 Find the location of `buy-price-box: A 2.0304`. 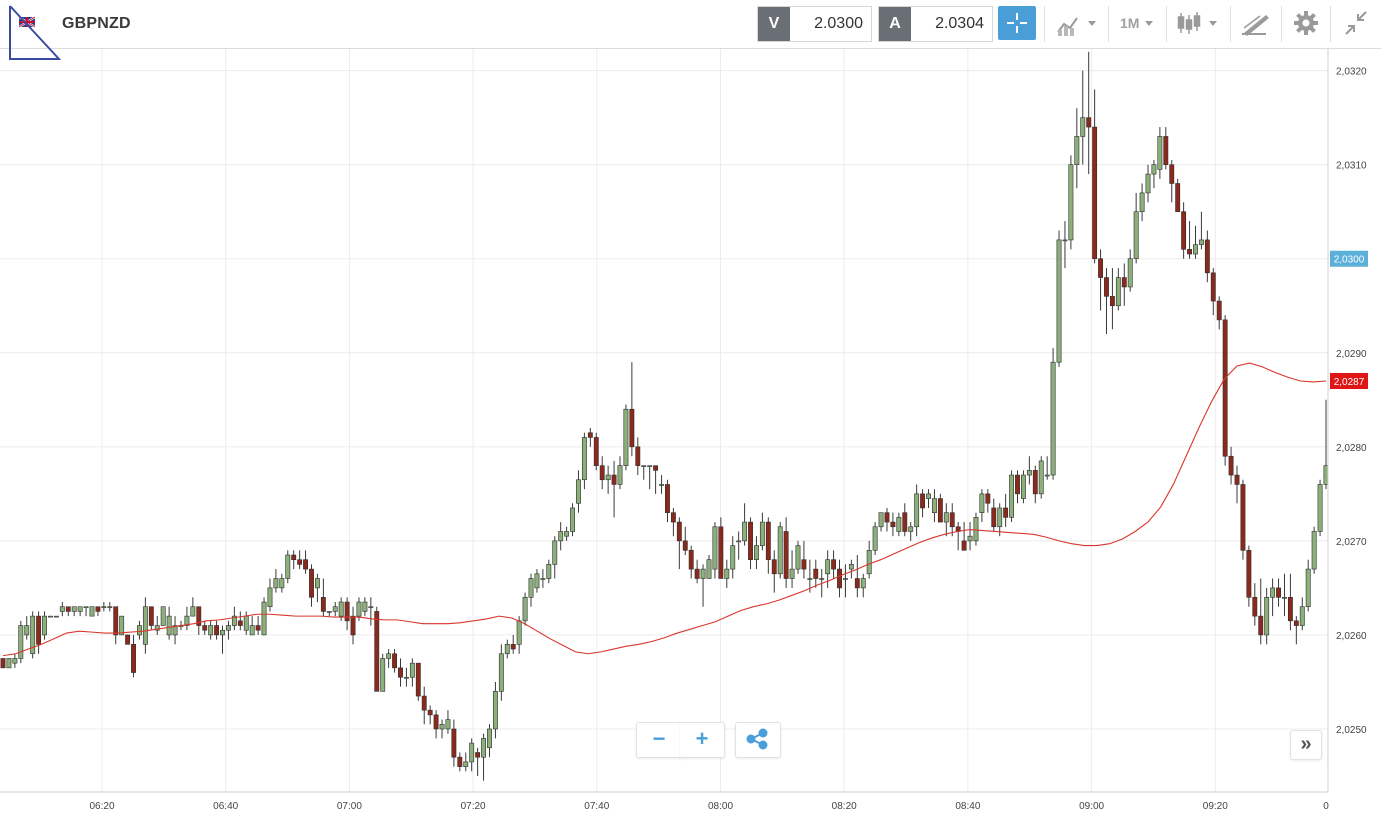

buy-price-box: A 2.0304 is located at coordinates (935, 24).